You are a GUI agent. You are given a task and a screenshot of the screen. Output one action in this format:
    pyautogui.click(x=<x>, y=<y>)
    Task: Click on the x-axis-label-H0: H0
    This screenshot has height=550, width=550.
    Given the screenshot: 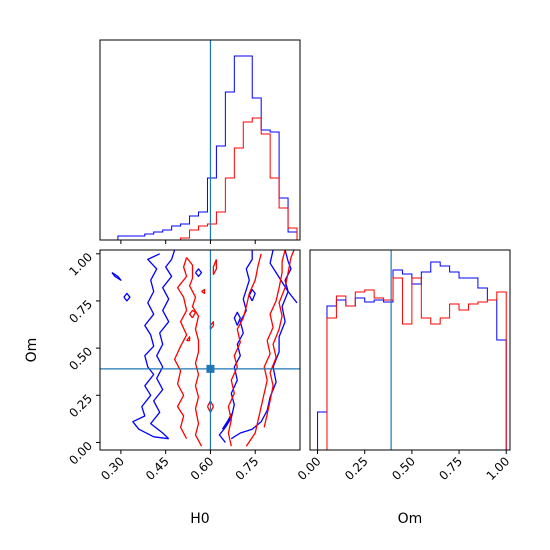 What is the action you would take?
    pyautogui.click(x=199, y=519)
    